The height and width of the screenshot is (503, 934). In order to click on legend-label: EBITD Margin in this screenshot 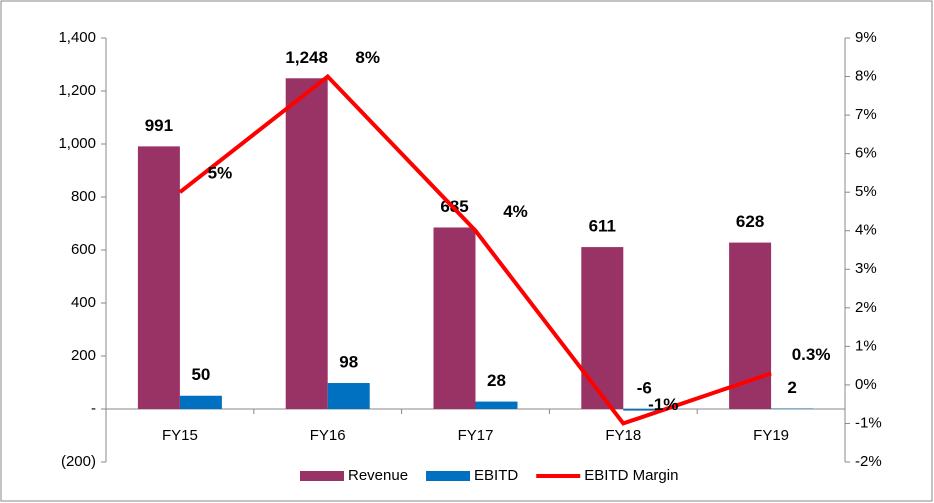, I will do `click(631, 475)`.